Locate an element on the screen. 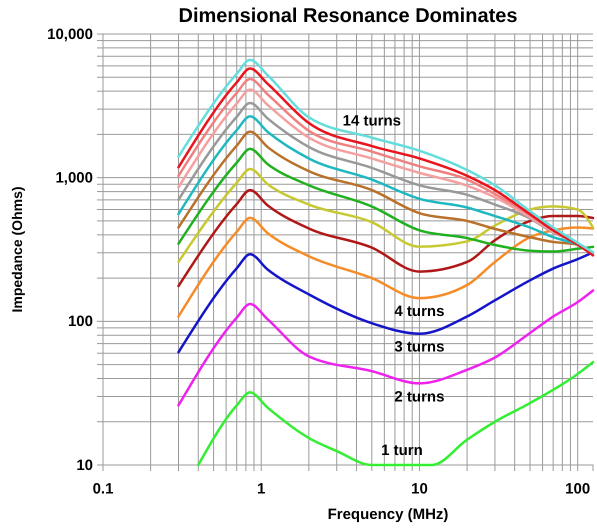  series-label: 4 turns is located at coordinates (419, 311).